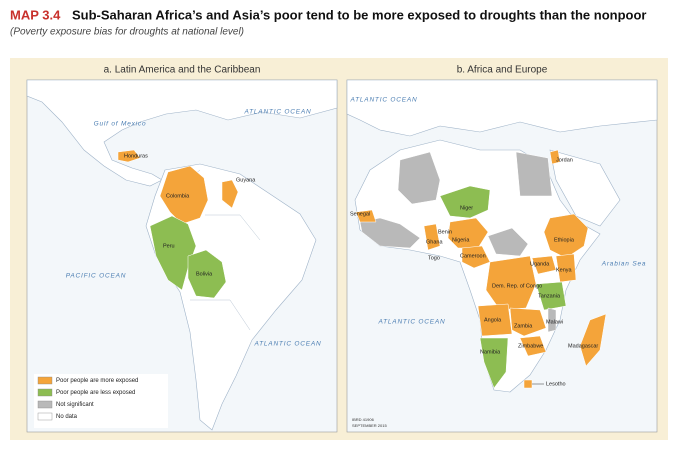 The width and height of the screenshot is (700, 453). I want to click on country-label: Honduras, so click(136, 156).